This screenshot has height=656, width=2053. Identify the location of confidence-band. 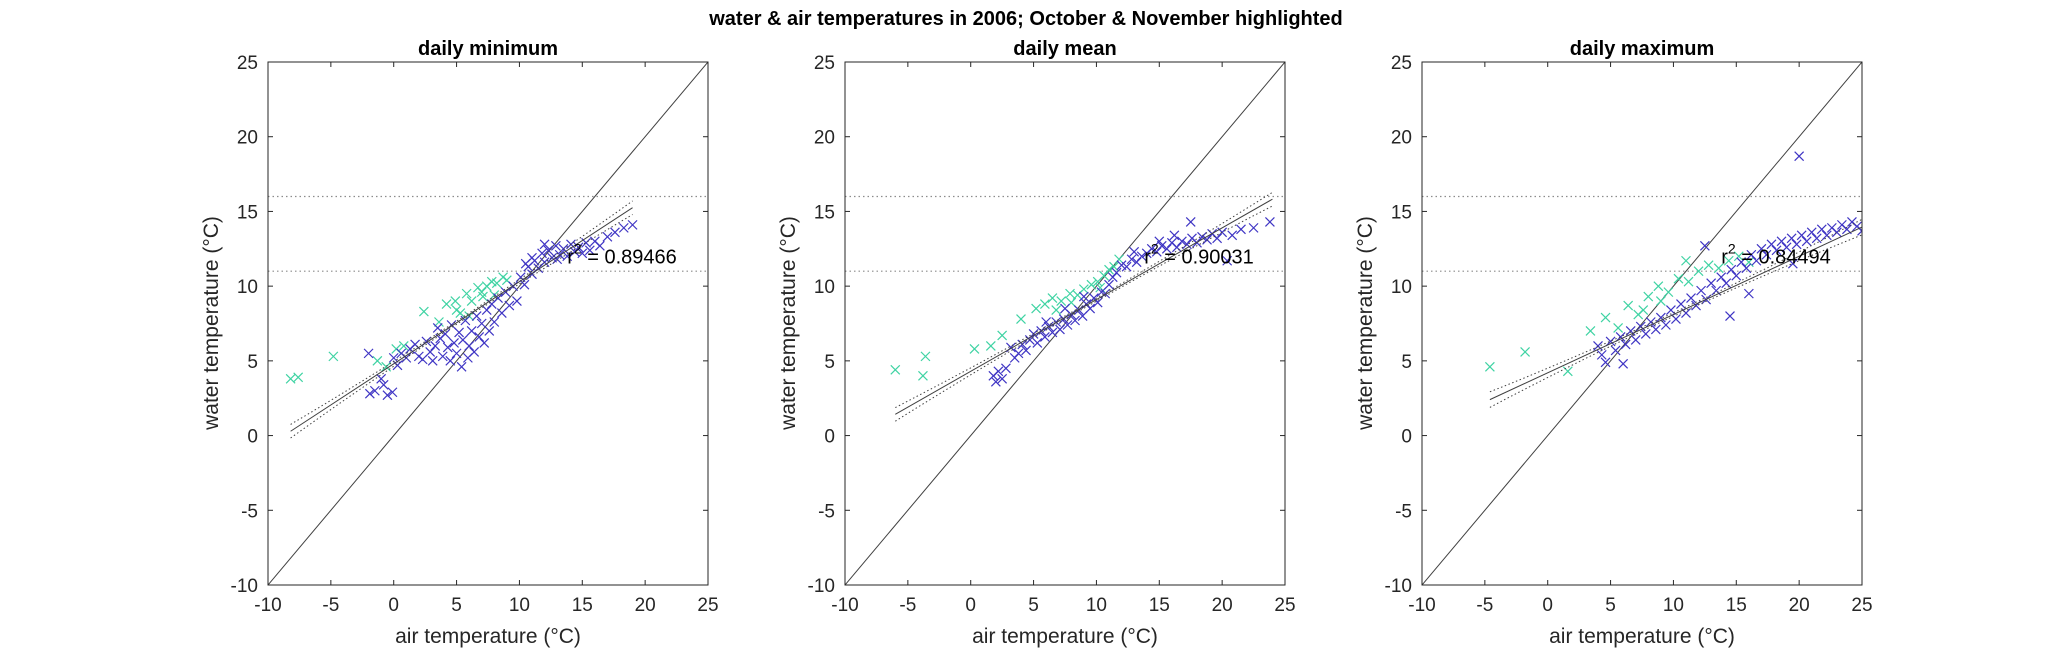
(461, 312).